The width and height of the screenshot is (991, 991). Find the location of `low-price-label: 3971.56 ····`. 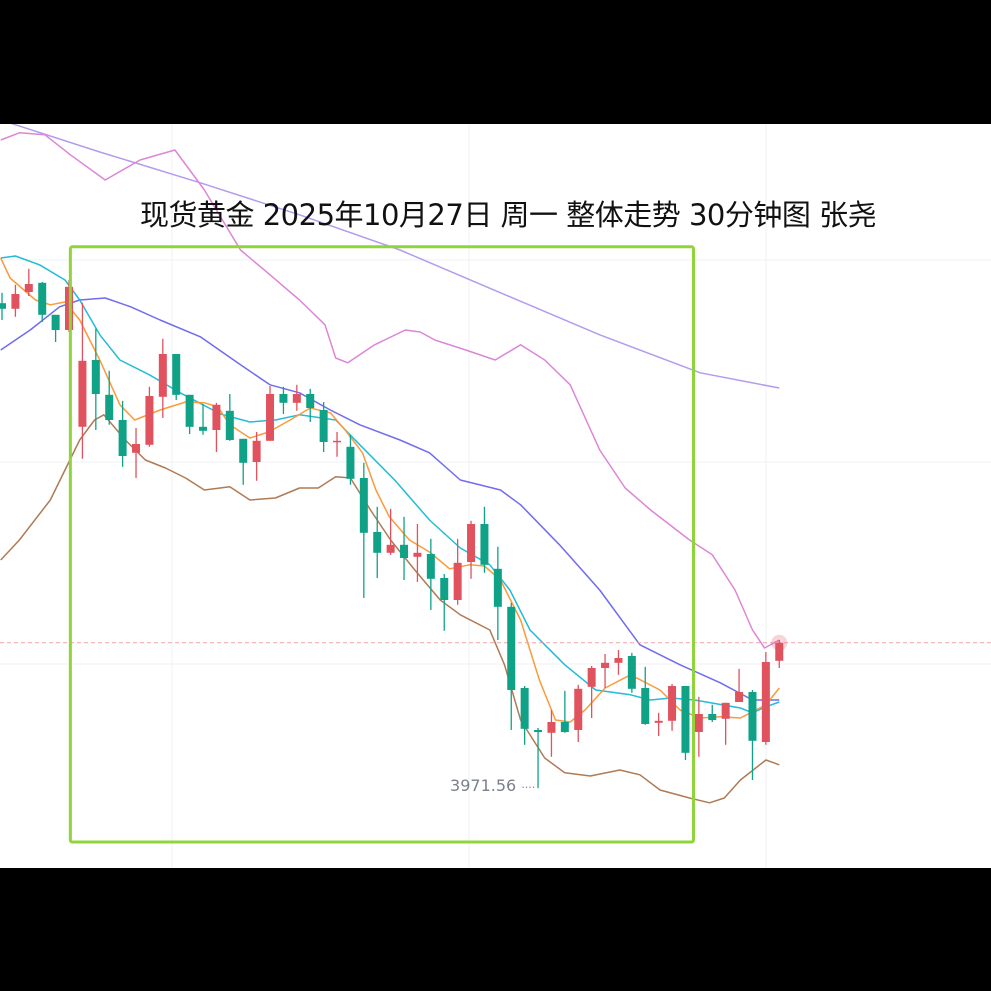

low-price-label: 3971.56 ···· is located at coordinates (492, 785).